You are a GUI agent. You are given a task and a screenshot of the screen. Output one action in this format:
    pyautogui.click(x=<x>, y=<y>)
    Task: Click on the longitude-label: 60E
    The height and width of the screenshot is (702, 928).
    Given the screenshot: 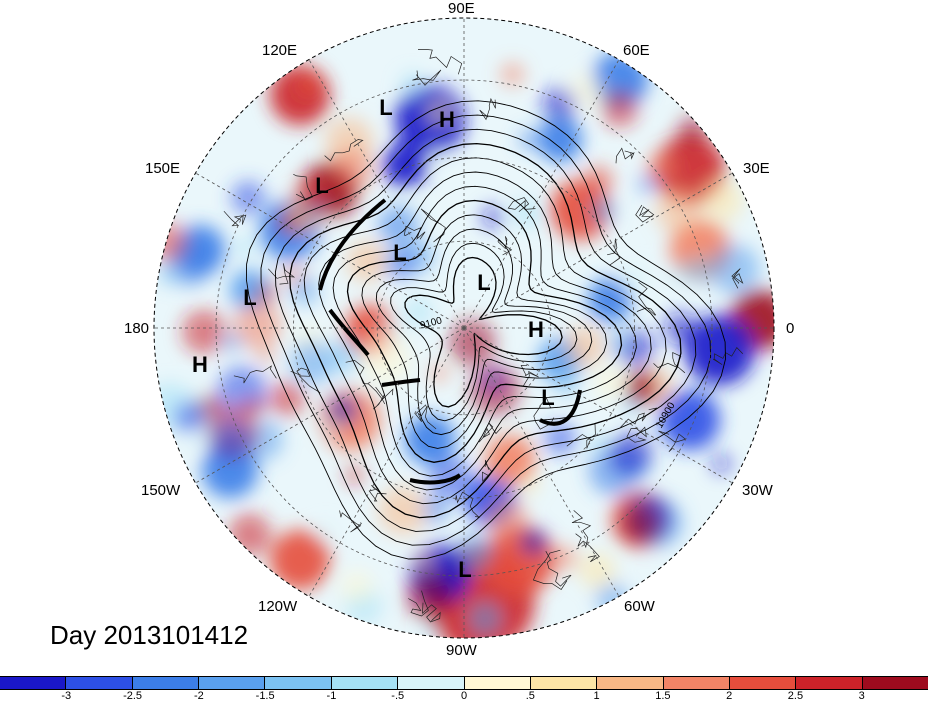 What is the action you would take?
    pyautogui.click(x=636, y=50)
    